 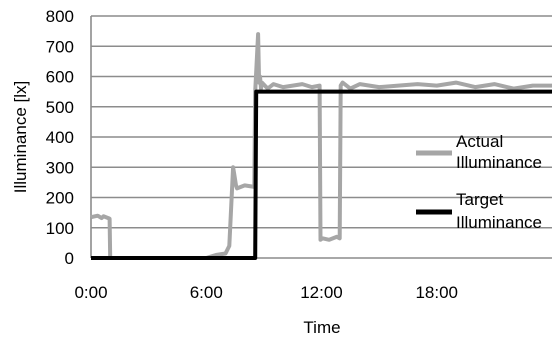 What do you see at coordinates (60, 198) in the screenshot?
I see `y-tick-label: 200` at bounding box center [60, 198].